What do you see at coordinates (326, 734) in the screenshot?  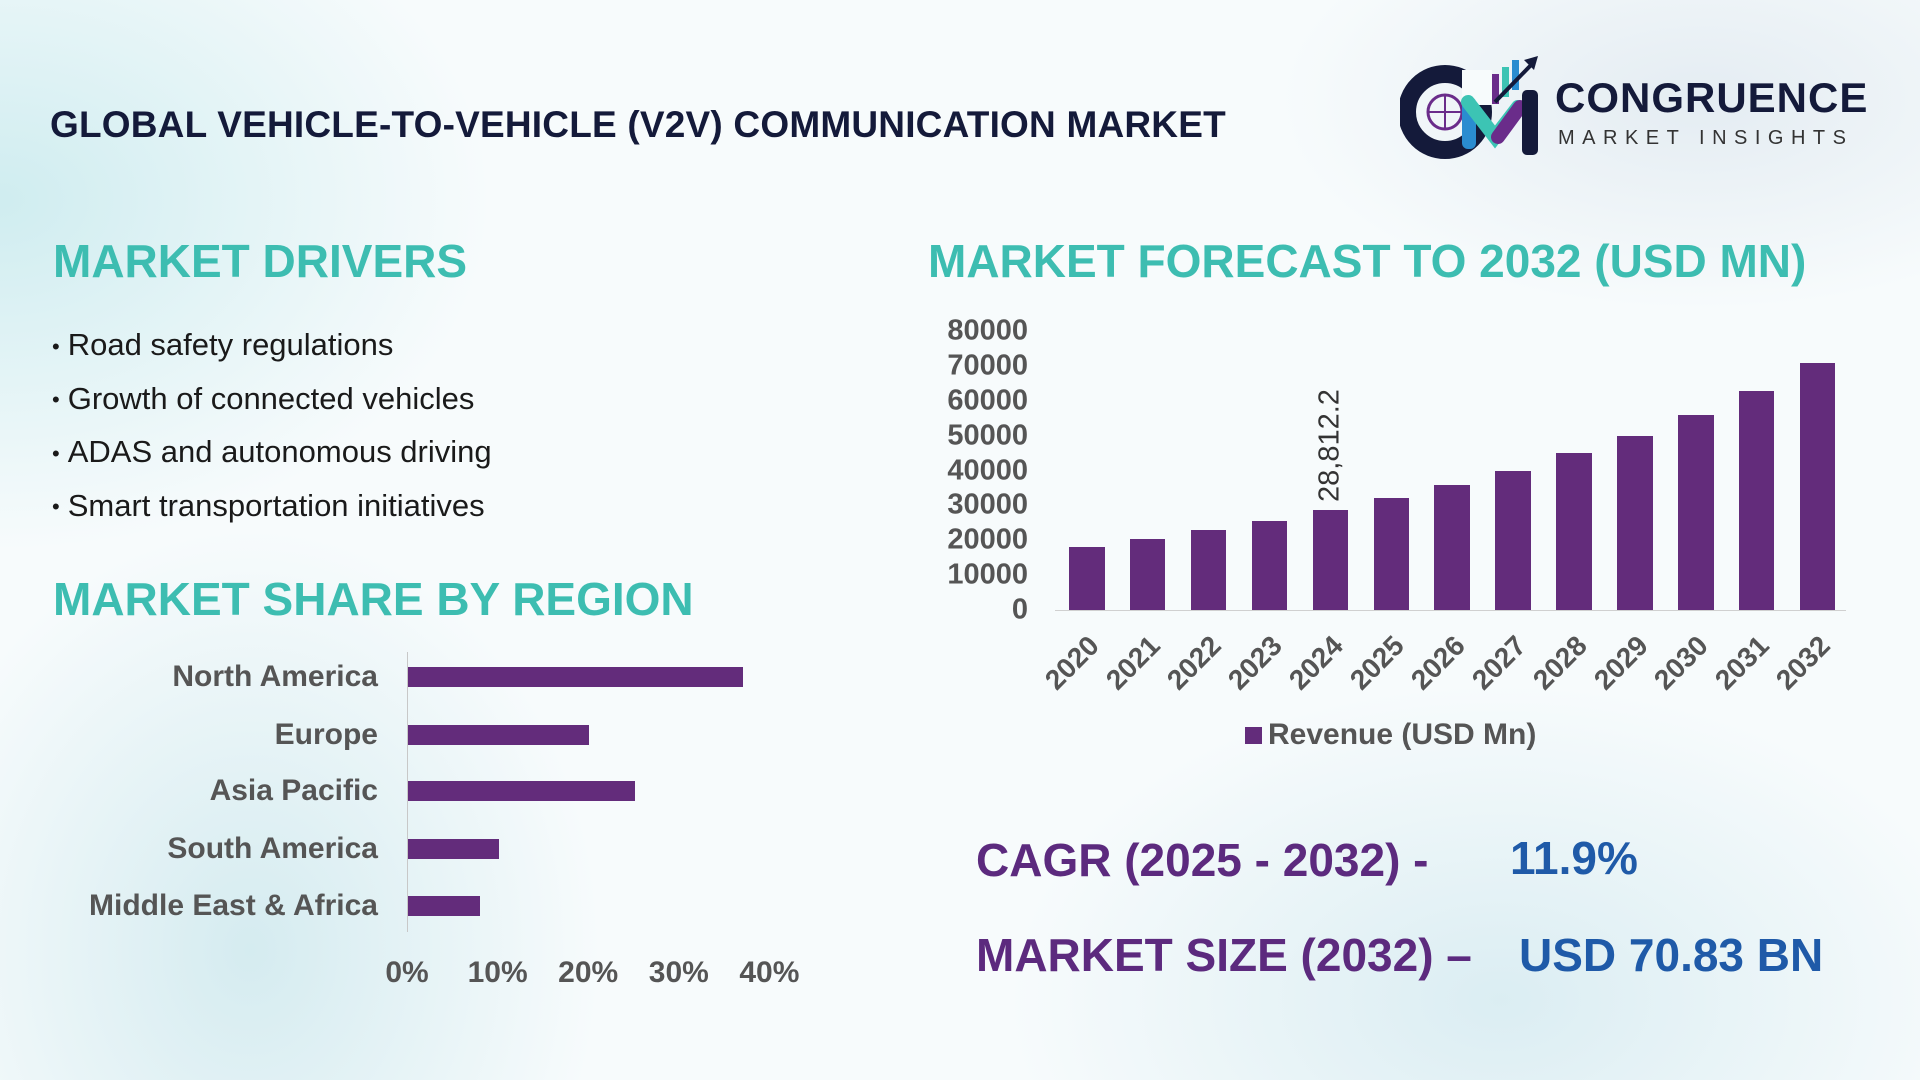 I see `region-label: Europe` at bounding box center [326, 734].